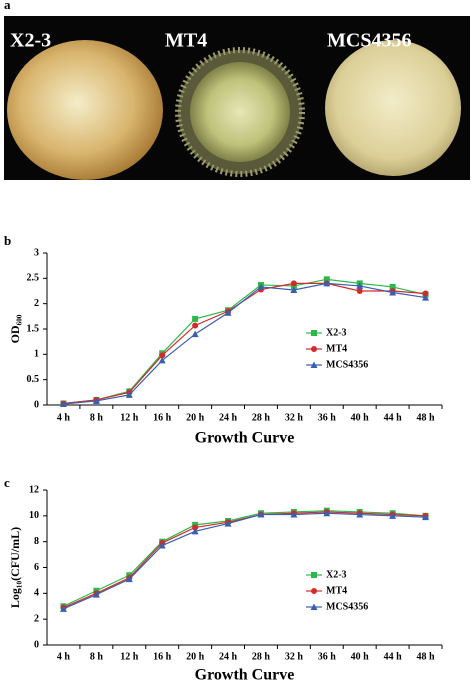 The width and height of the screenshot is (474, 687). Describe the element at coordinates (7, 482) in the screenshot. I see `panel-label: c` at that location.